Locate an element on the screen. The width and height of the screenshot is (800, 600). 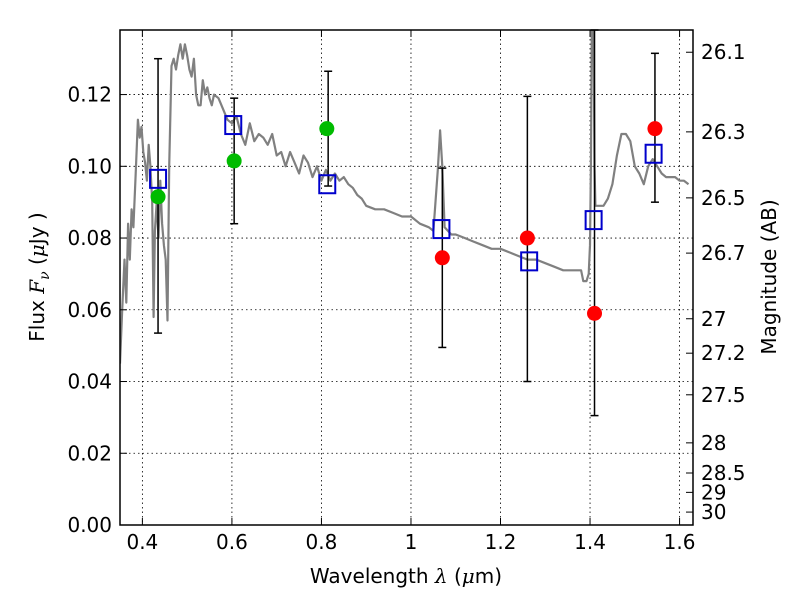
x-tick-label: 1.4 is located at coordinates (590, 542).